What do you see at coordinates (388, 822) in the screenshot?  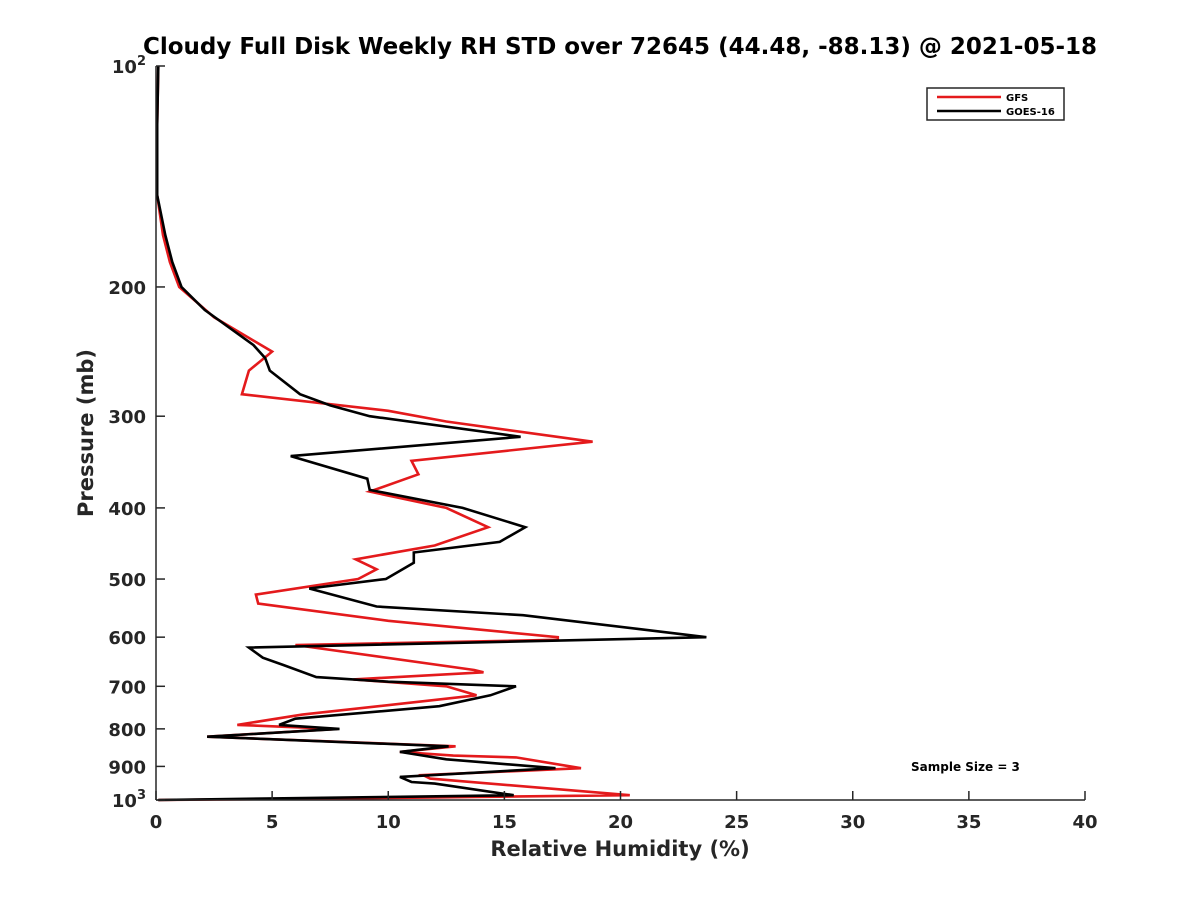 I see `x-tick-label: 10` at bounding box center [388, 822].